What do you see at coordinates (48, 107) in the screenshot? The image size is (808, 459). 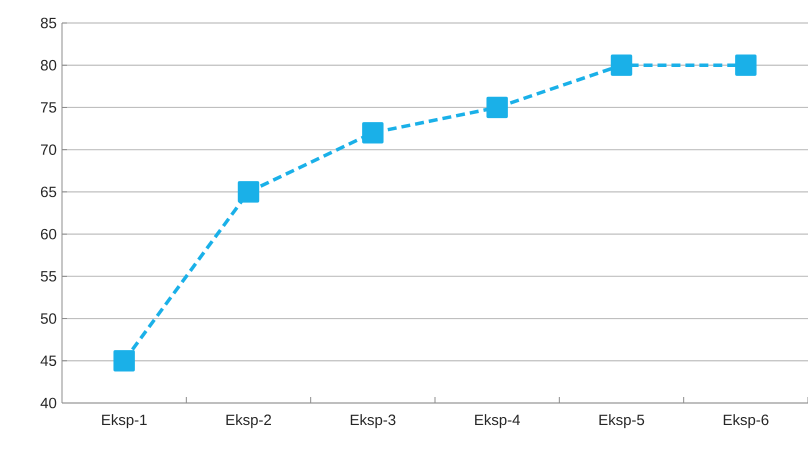 I see `y-tick-label: 75` at bounding box center [48, 107].